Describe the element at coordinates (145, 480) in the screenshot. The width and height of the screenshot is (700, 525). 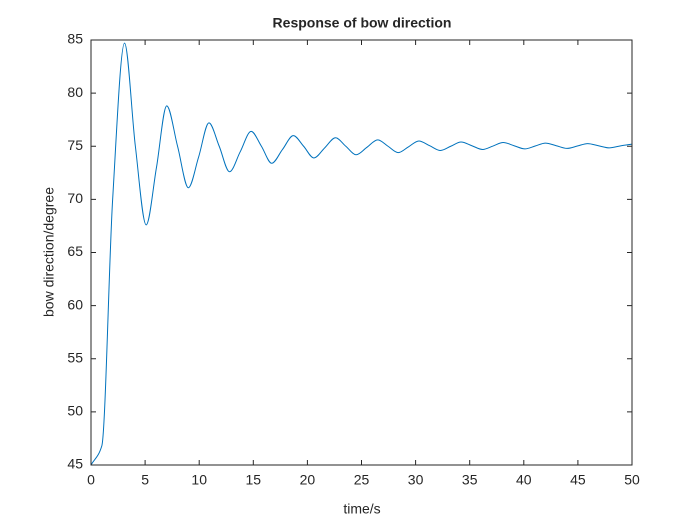
I see `x-tick-label: 5` at that location.